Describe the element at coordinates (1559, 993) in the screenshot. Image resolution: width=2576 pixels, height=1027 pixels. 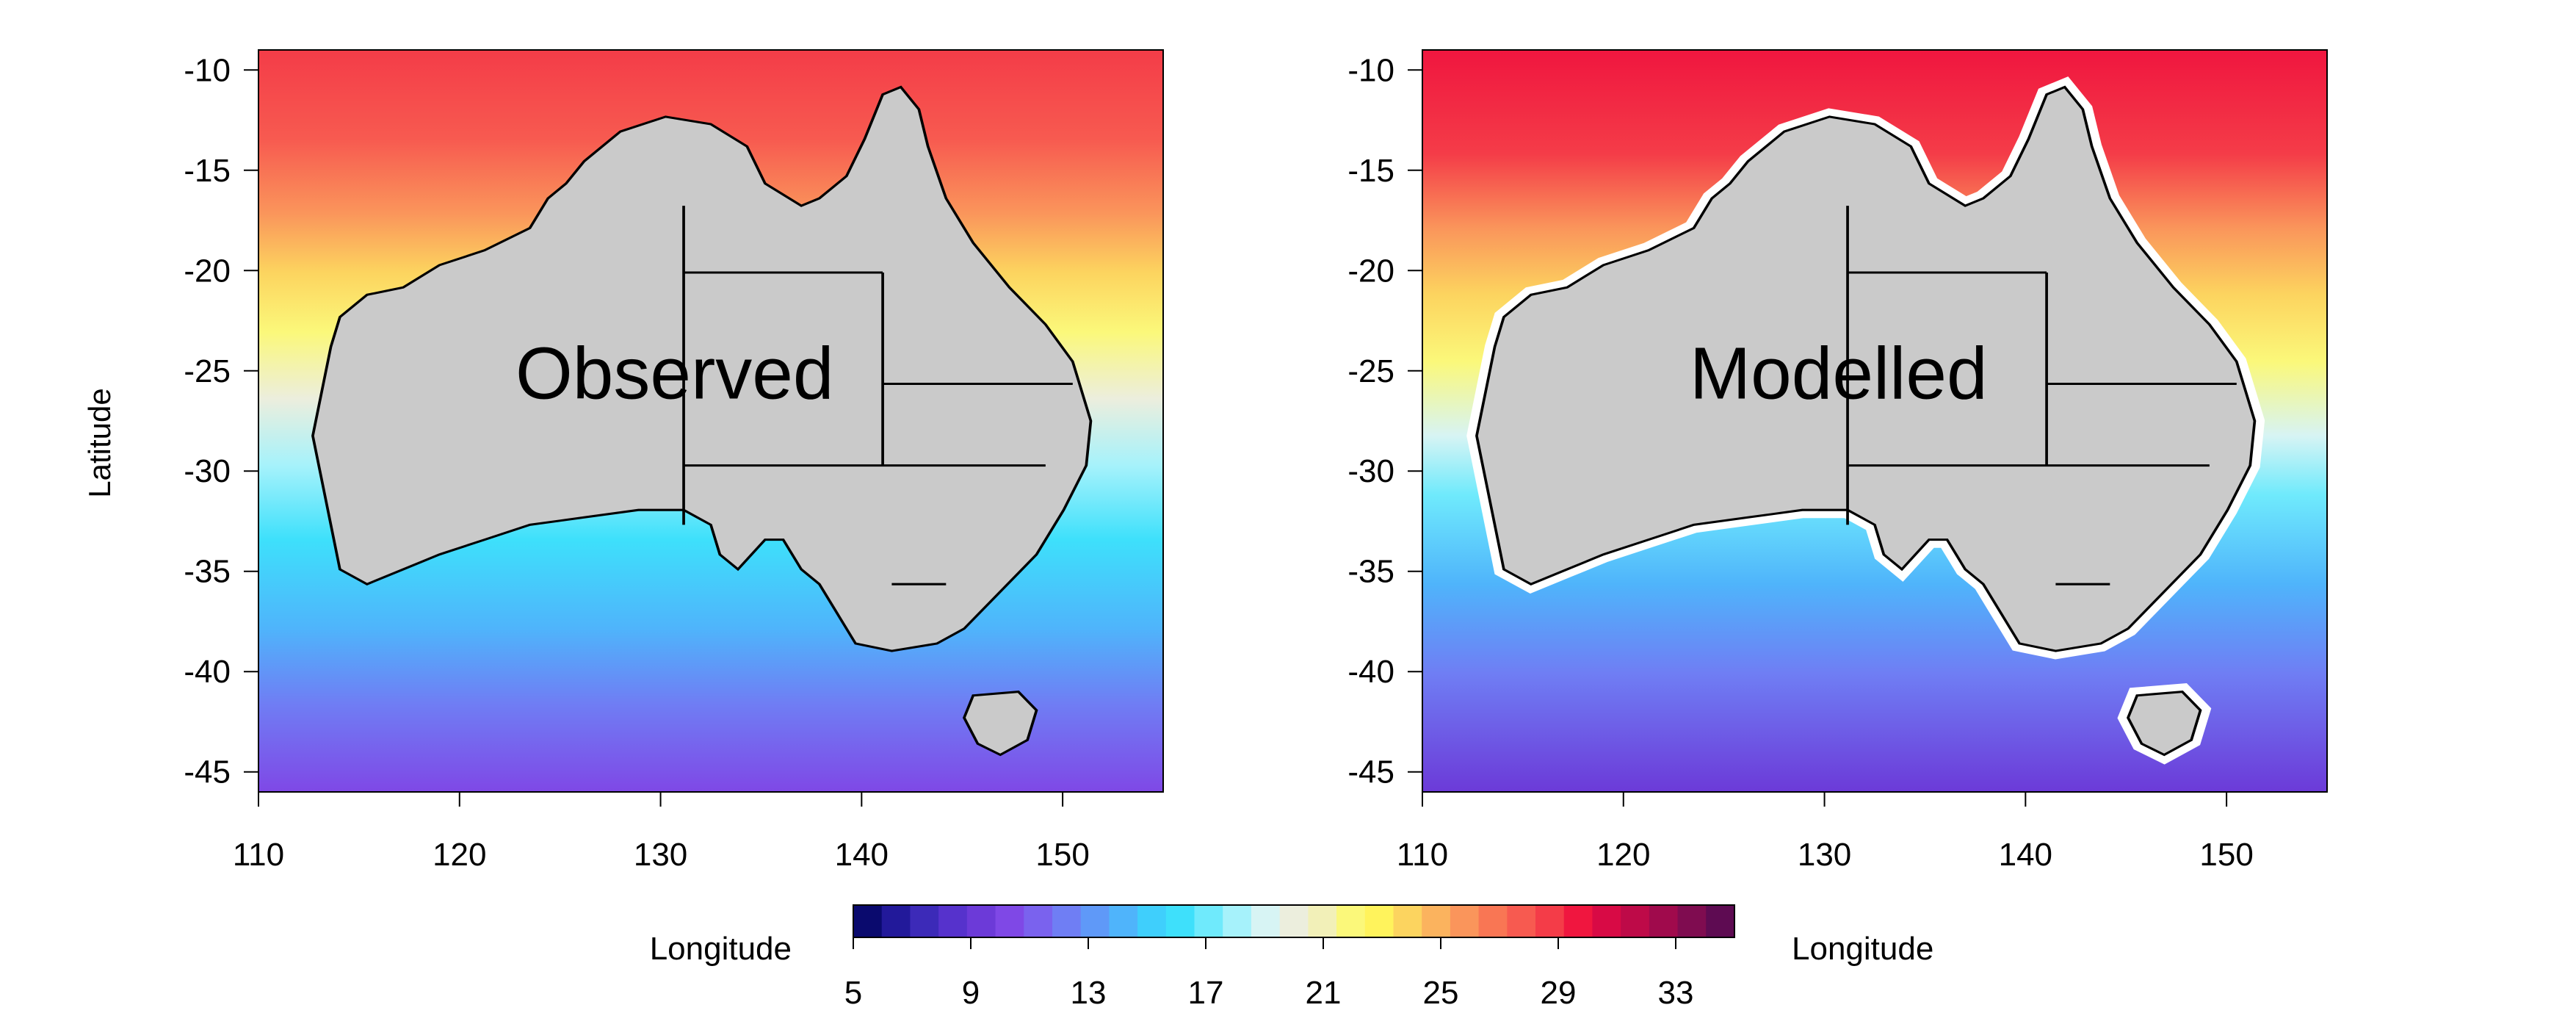
I see `colorbar-tick-label: 29` at that location.